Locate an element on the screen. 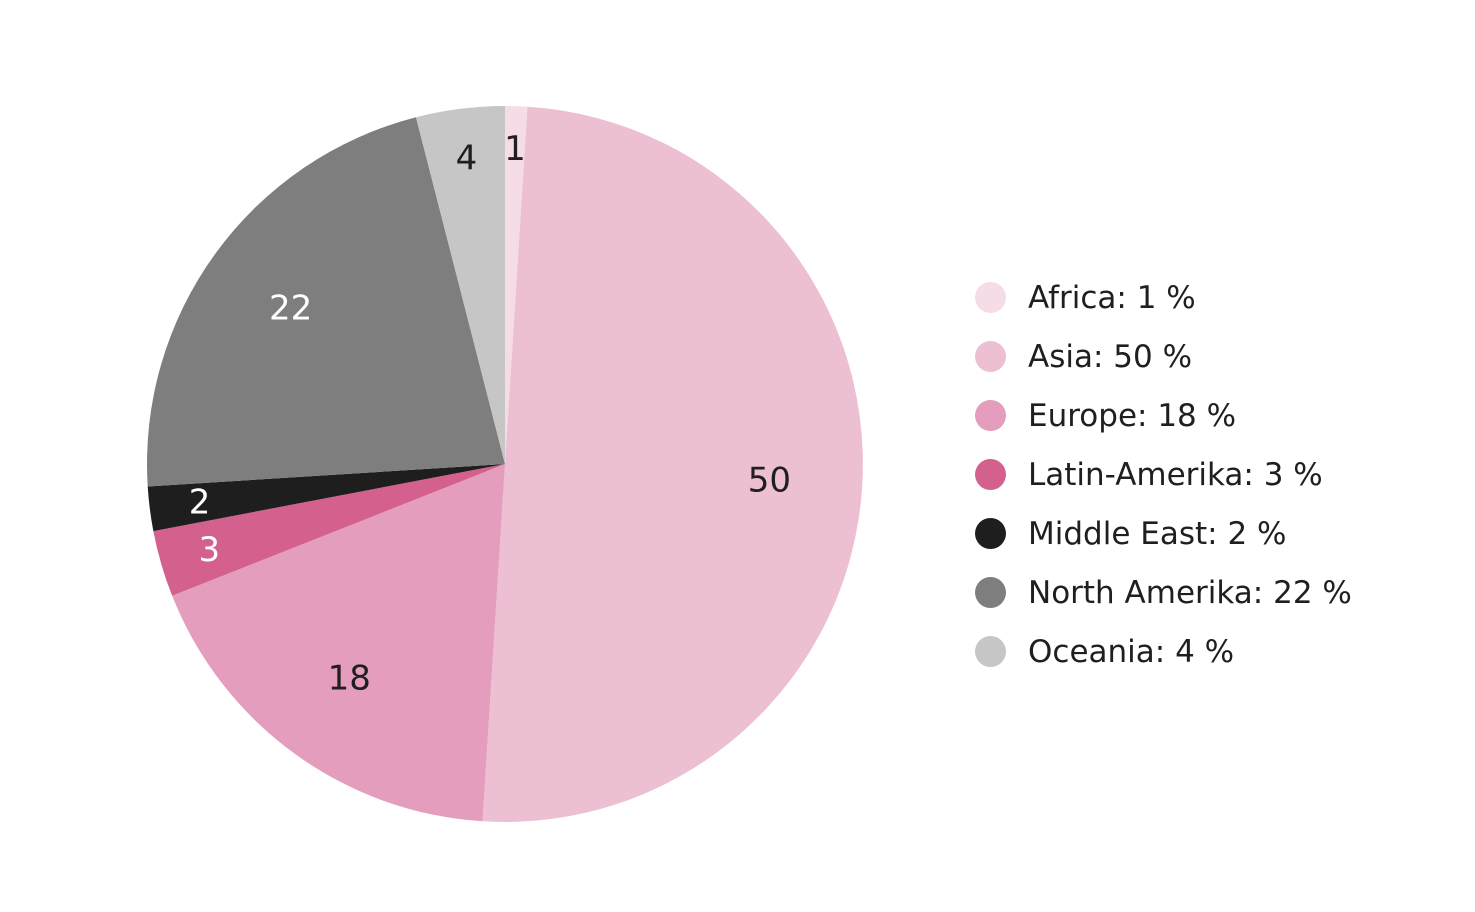 Image resolution: width=1475 pixels, height=912 pixels. legend-item-africa: Africa: 1 % is located at coordinates (1163, 297).